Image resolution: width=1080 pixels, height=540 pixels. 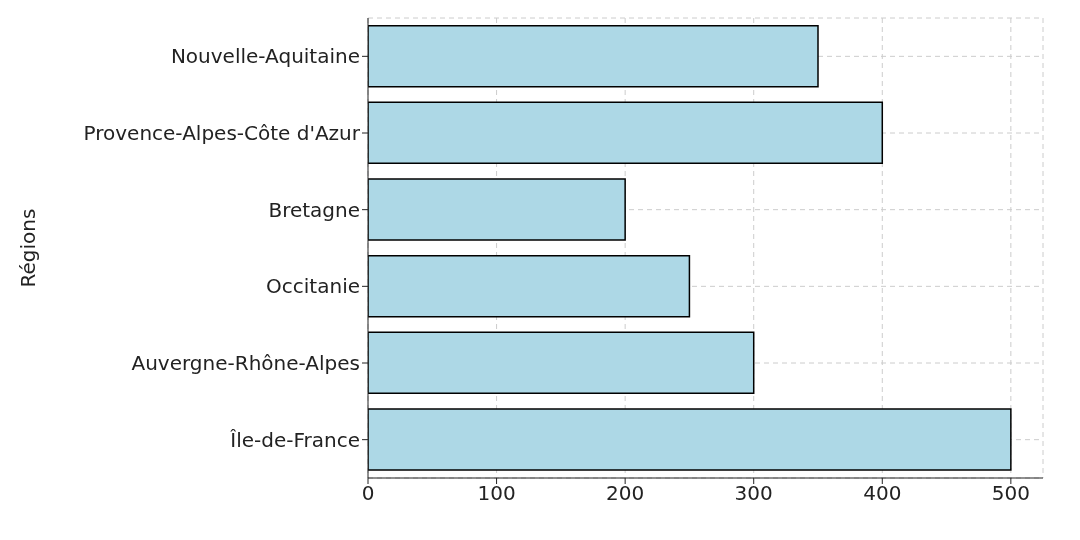 I want to click on x-tick-label: 100, so click(x=496, y=493).